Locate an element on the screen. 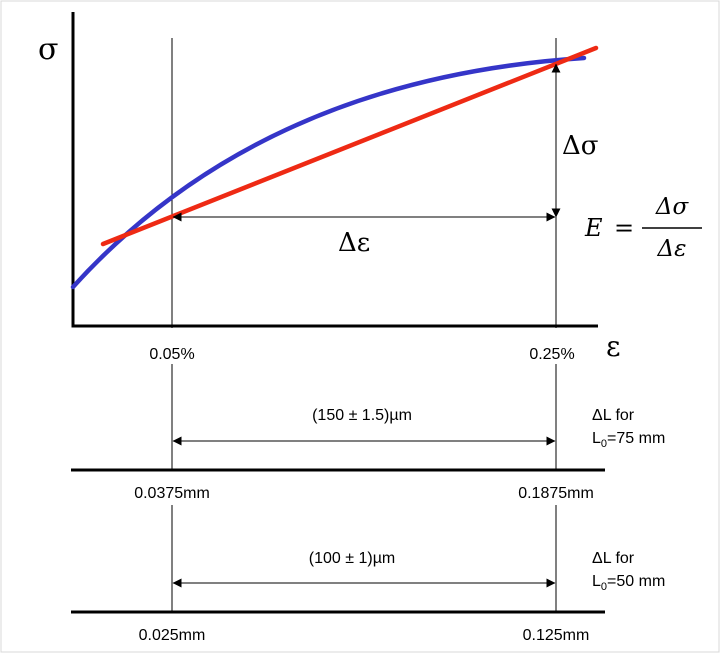 The height and width of the screenshot is (653, 720). elongation-label-right: 0.1875mm is located at coordinates (556, 493).